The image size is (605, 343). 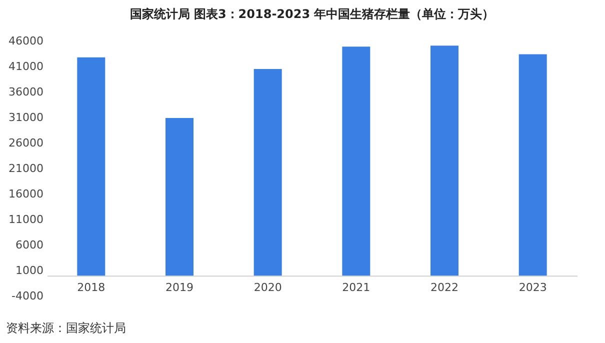 I want to click on y-tick-label: 21000, so click(x=26, y=168).